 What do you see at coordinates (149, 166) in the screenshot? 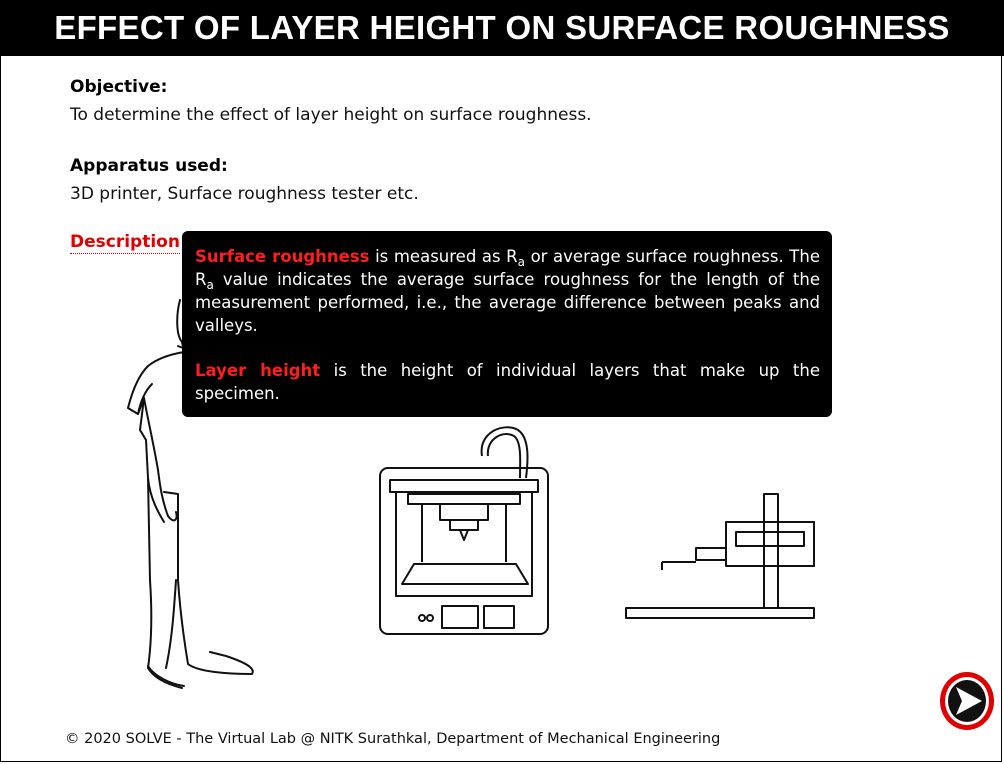
I see `apparatus-heading: Apparatus used:` at bounding box center [149, 166].